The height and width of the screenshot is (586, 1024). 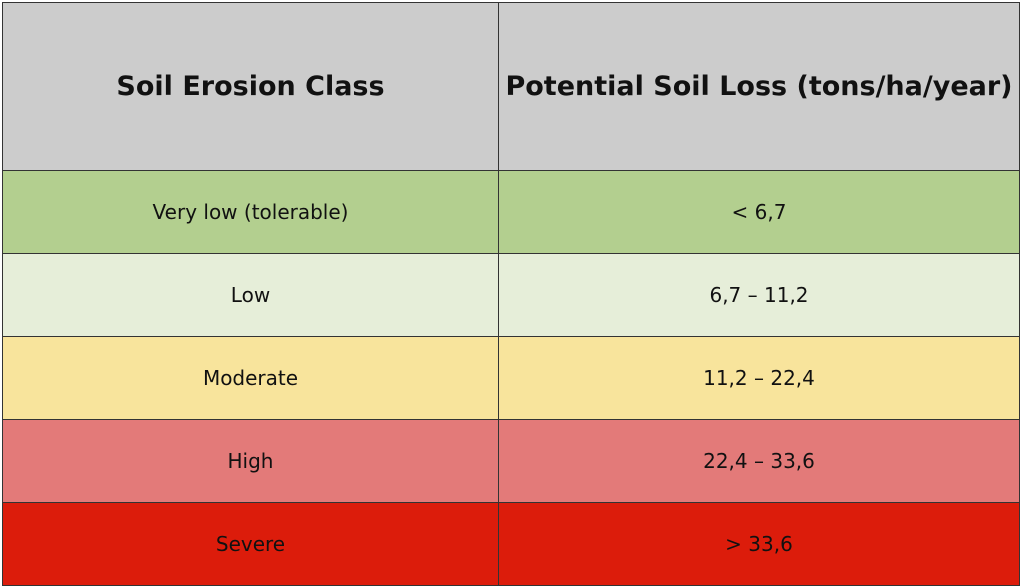 What do you see at coordinates (759, 212) in the screenshot?
I see `table-cell: < 6,7` at bounding box center [759, 212].